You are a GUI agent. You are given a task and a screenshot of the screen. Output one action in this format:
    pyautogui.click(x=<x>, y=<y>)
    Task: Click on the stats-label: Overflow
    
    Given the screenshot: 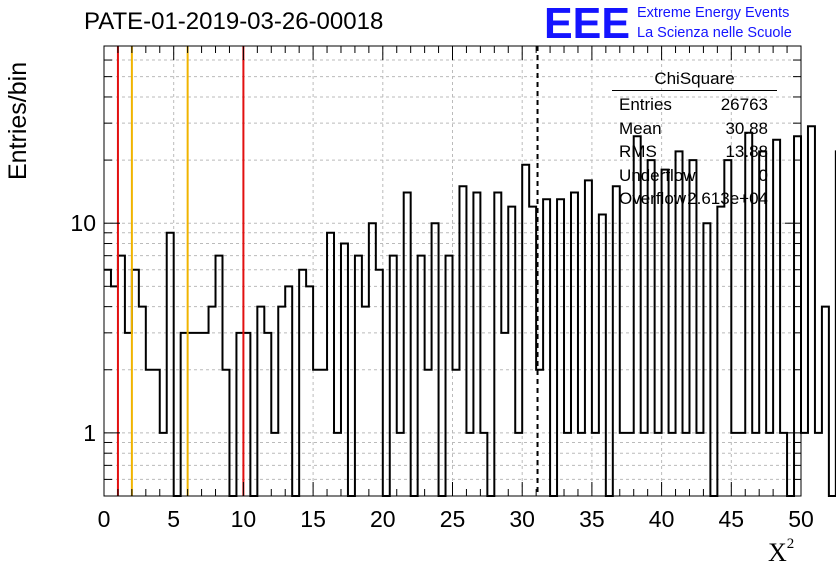 What is the action you would take?
    pyautogui.click(x=653, y=198)
    